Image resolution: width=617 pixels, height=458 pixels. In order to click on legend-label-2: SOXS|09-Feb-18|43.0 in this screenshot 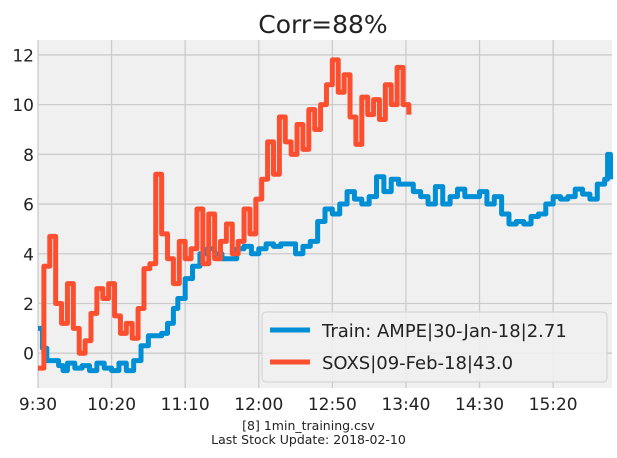, I will do `click(417, 363)`.